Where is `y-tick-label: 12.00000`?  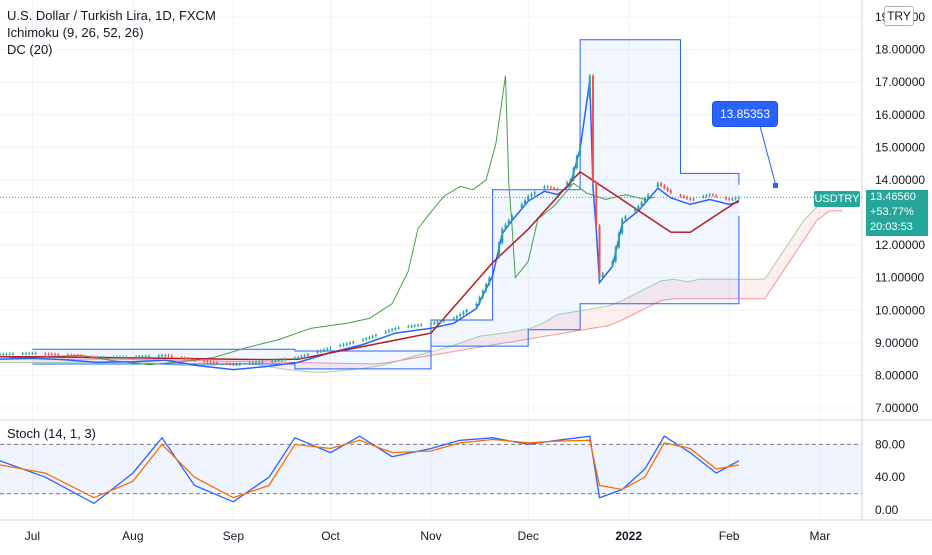
y-tick-label: 12.00000 is located at coordinates (900, 245).